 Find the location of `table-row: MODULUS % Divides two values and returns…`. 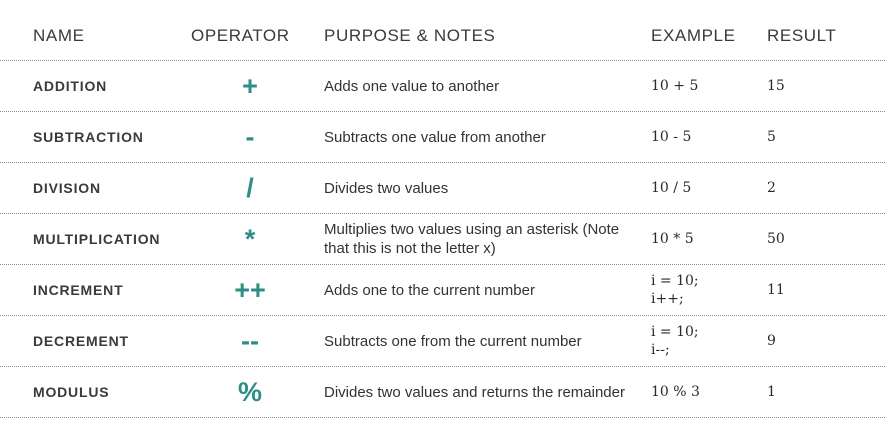

table-row: MODULUS % Divides two values and returns… is located at coordinates (442, 392).